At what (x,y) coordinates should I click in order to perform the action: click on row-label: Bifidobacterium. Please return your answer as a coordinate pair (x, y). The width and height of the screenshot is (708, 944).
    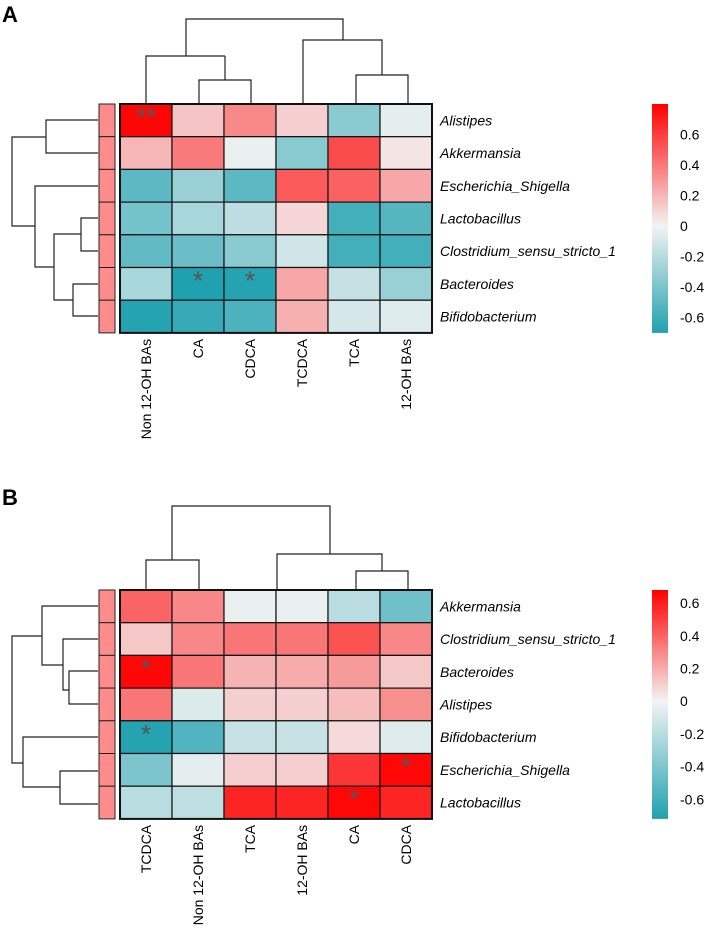
    Looking at the image, I should click on (488, 317).